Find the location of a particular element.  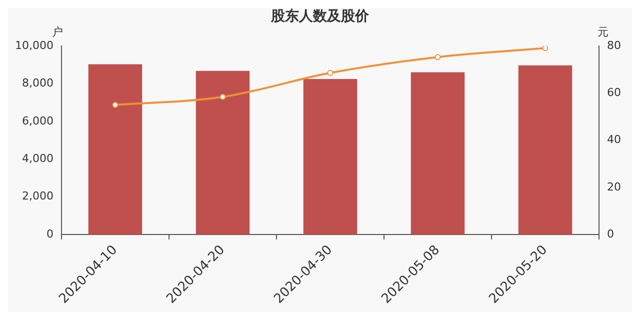

y2-tick-label: 20 is located at coordinates (614, 187).